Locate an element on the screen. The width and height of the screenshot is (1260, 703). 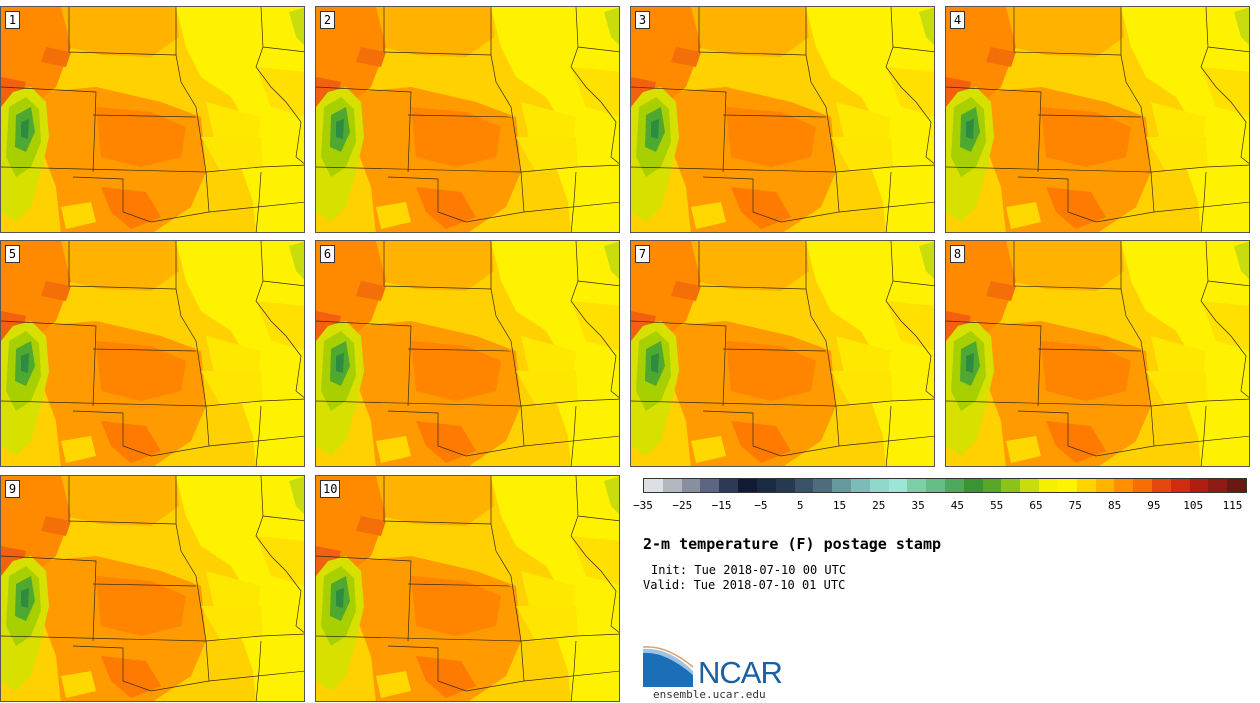
member-number-label: 1 is located at coordinates (12, 20).